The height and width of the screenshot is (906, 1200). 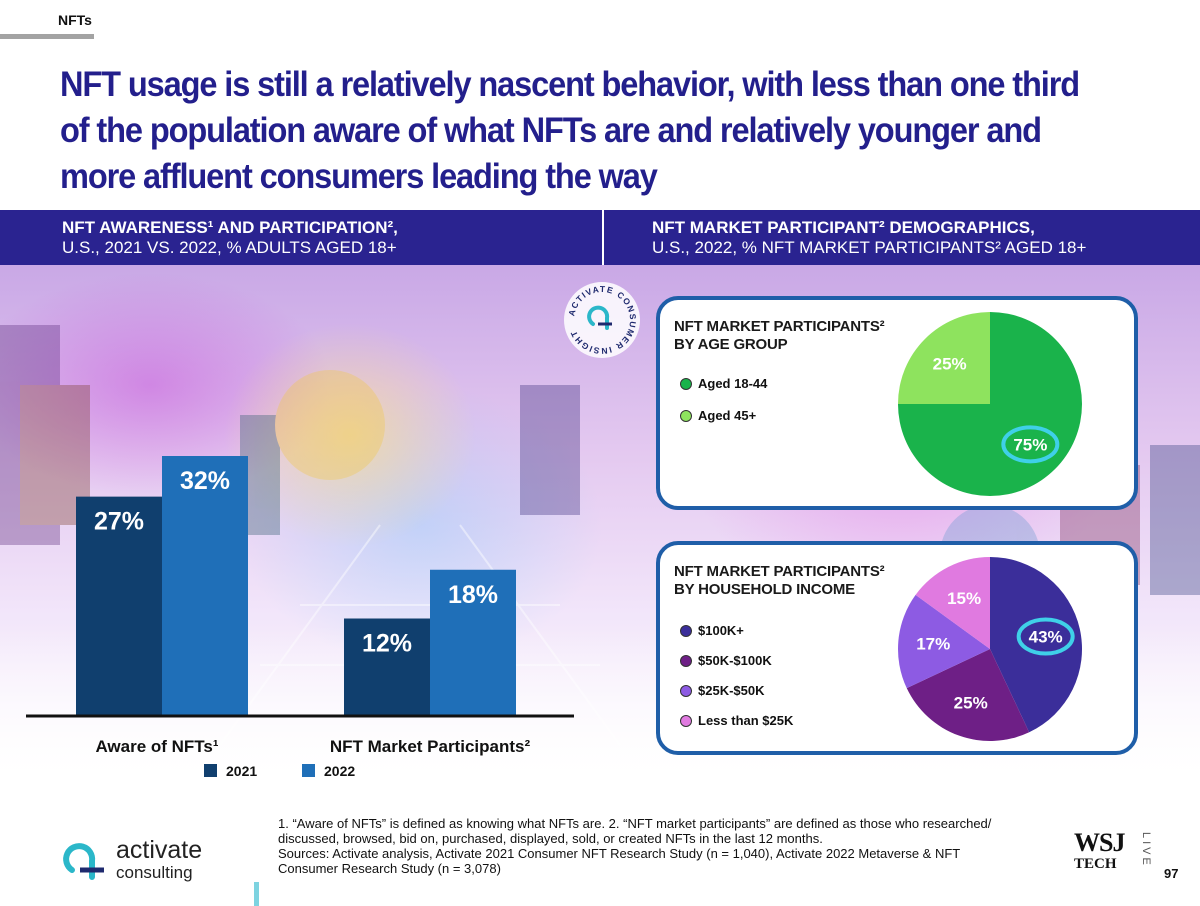 What do you see at coordinates (83, 861) in the screenshot?
I see `activate-logo-icon` at bounding box center [83, 861].